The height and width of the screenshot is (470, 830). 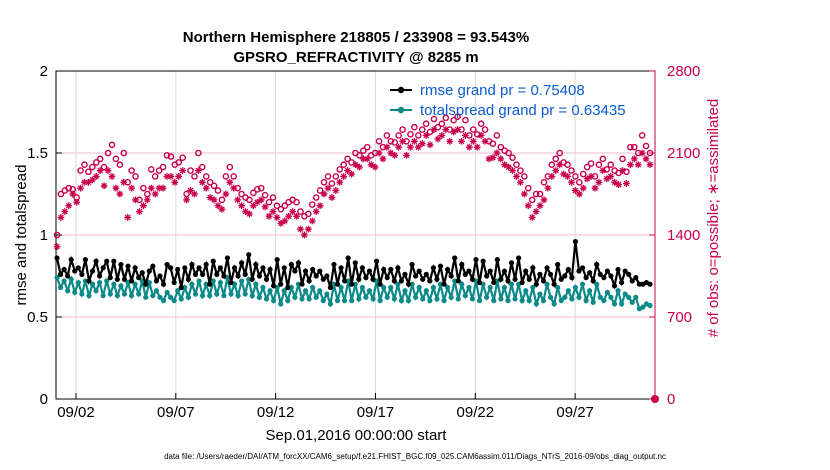 I want to click on x-tick-label: 09/27, so click(x=575, y=412).